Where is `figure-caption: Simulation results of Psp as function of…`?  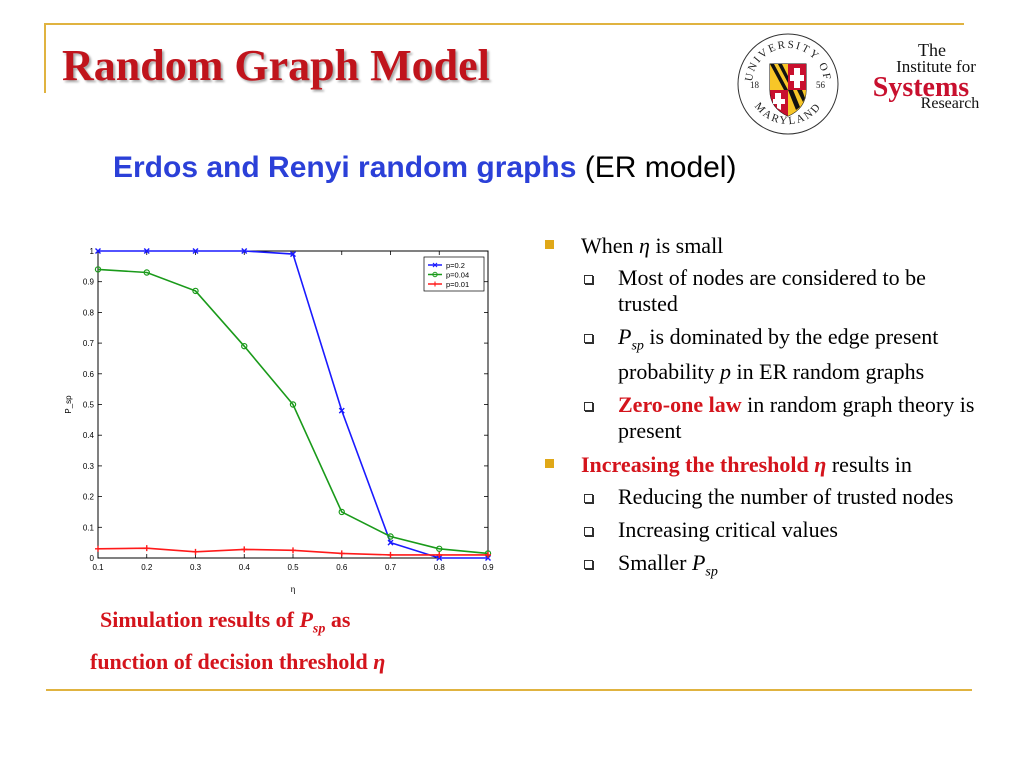 figure-caption: Simulation results of Psp as function of… is located at coordinates (290, 640).